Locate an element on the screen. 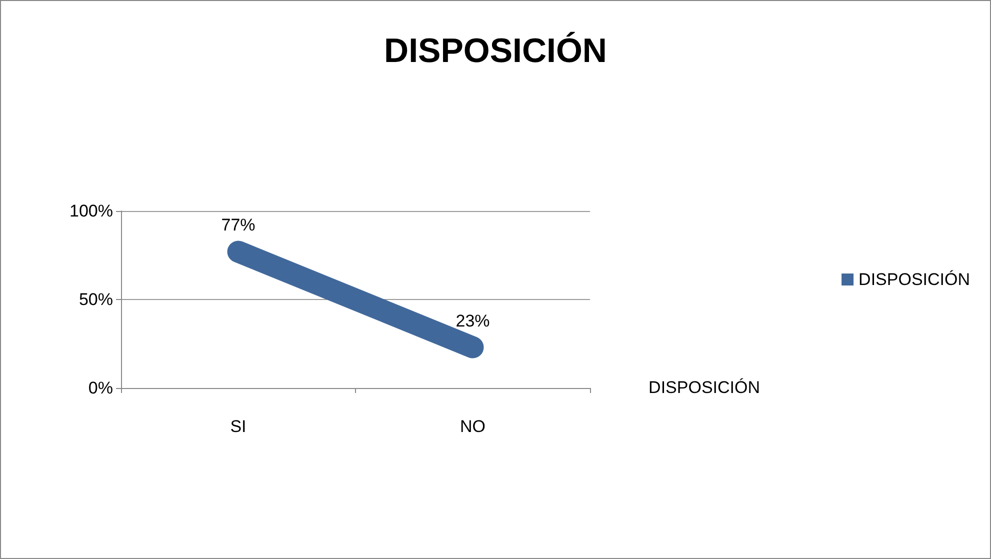  y-tick-label: 100% is located at coordinates (91, 211).